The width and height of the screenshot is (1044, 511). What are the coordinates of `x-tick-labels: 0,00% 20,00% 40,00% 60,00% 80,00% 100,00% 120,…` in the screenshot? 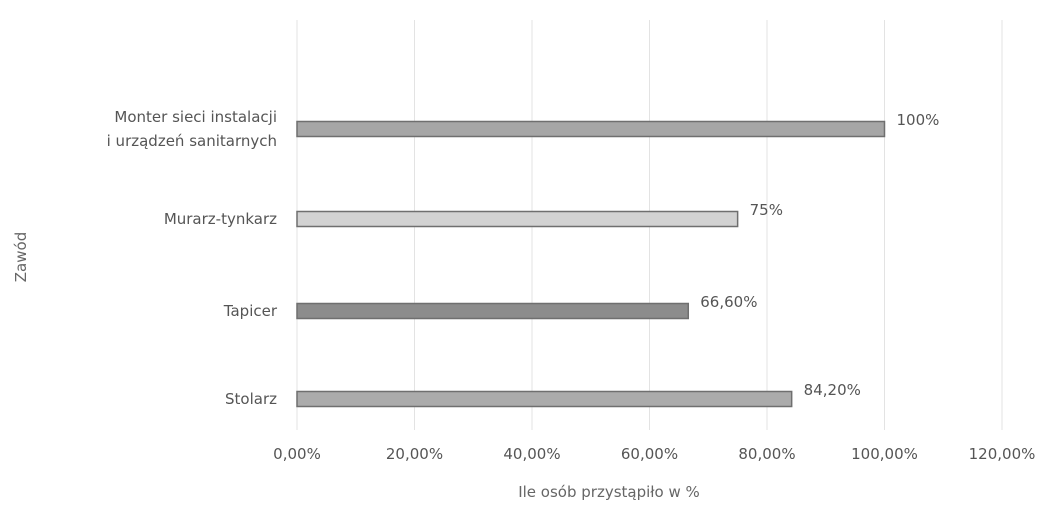 It's located at (654, 454).